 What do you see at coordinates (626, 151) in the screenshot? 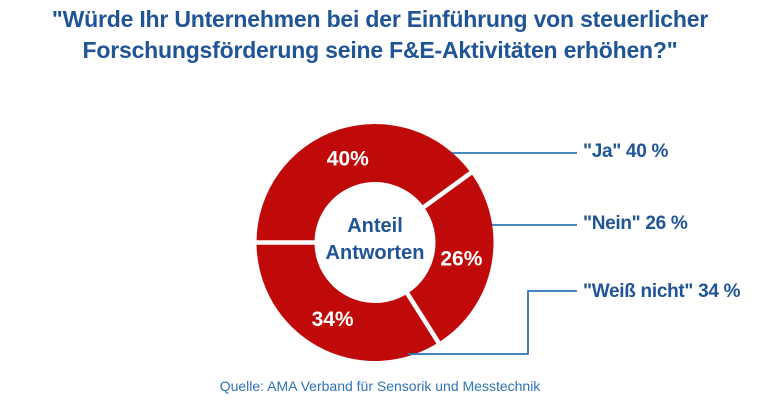
I see `legend-label-ja: "Ja" 40 %` at bounding box center [626, 151].